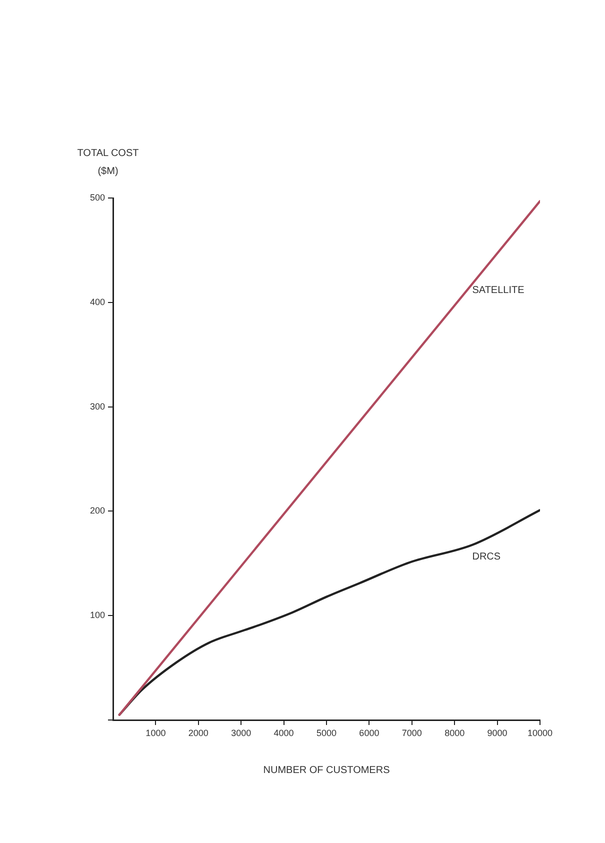 The width and height of the screenshot is (605, 843). Describe the element at coordinates (241, 733) in the screenshot. I see `x-tick-label: 3000` at that location.